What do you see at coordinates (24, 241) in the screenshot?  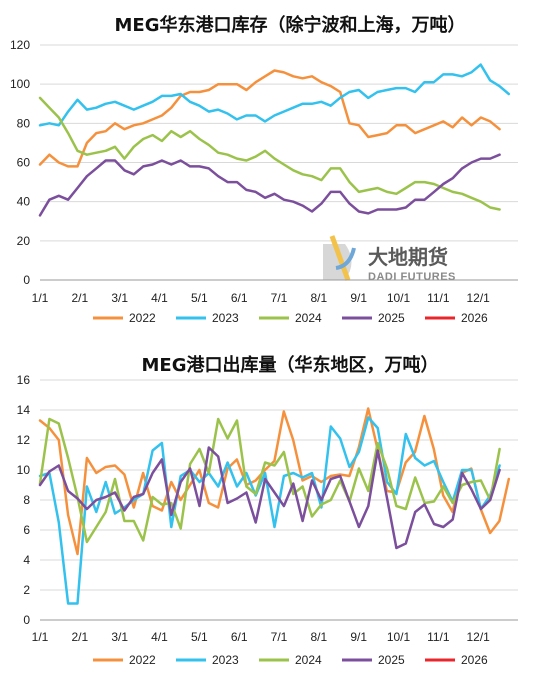 I see `y-tick-label: 20` at bounding box center [24, 241].